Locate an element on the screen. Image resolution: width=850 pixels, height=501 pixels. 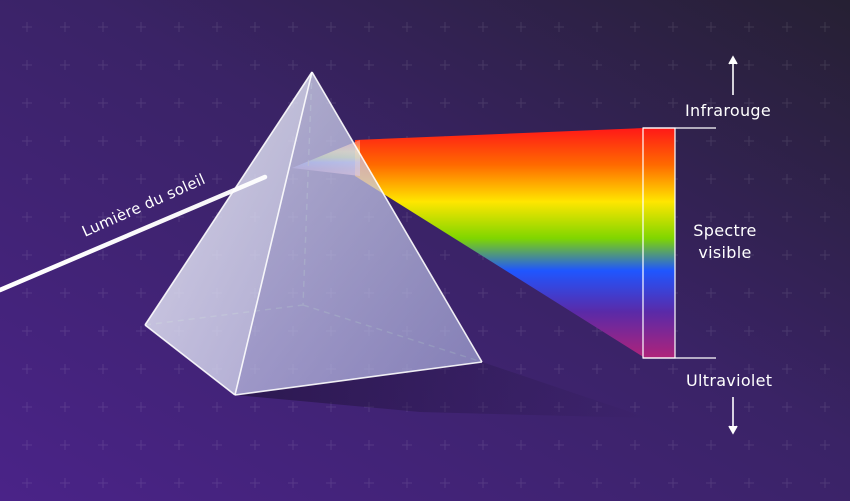
arrow-up-icon is located at coordinates (733, 75).